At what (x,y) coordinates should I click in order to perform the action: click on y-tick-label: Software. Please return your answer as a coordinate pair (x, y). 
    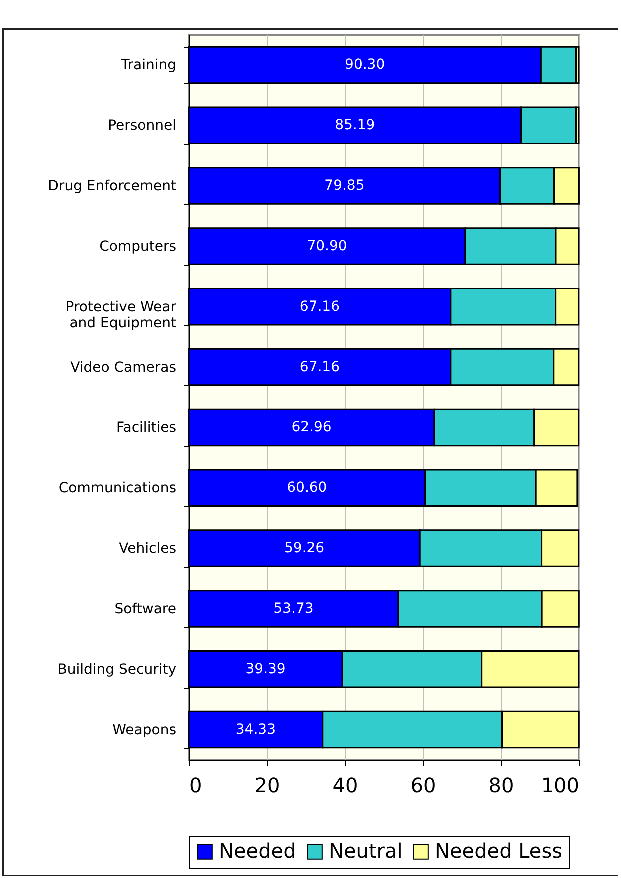
    Looking at the image, I should click on (145, 609).